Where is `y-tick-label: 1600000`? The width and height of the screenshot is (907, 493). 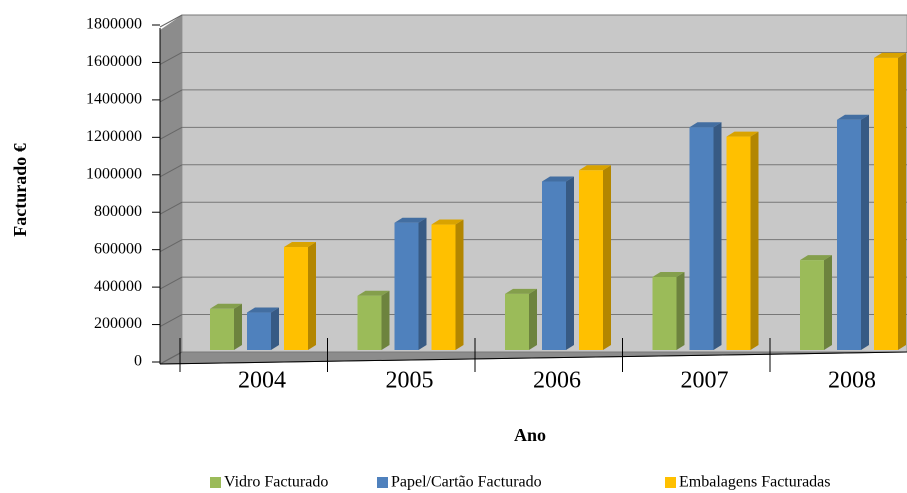 y-tick-label: 1600000 is located at coordinates (114, 61).